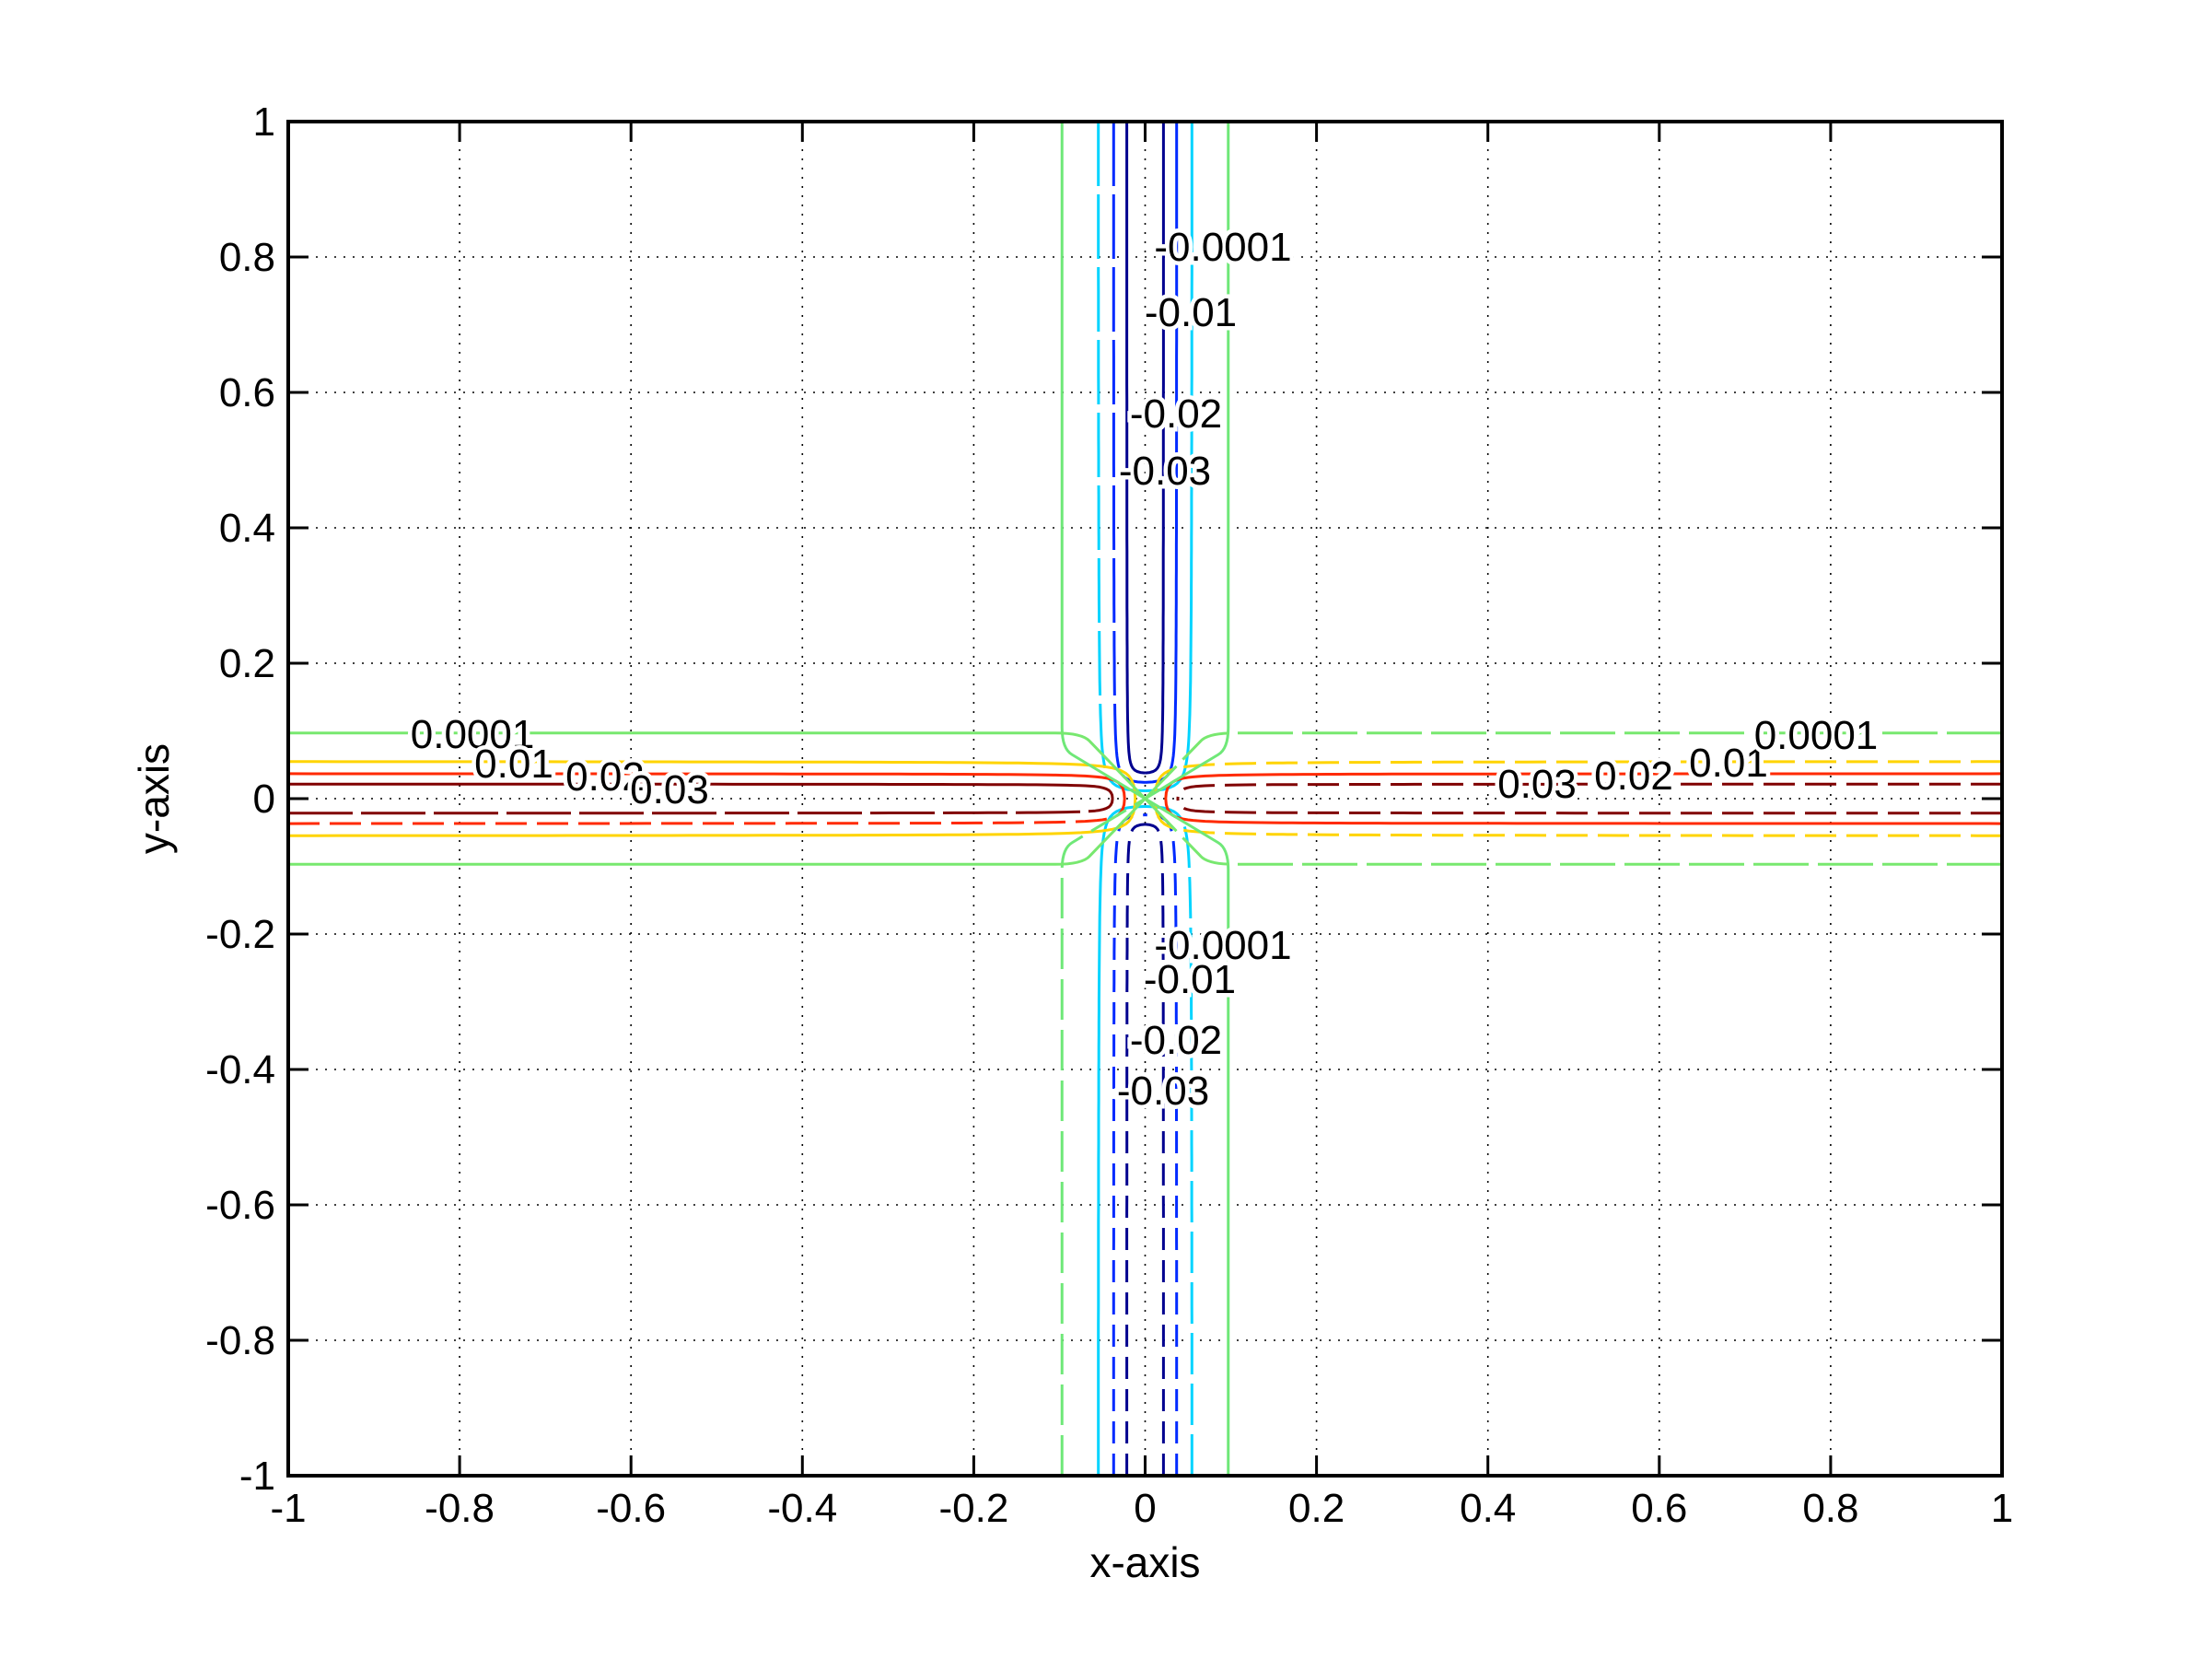 Image resolution: width=2212 pixels, height=1659 pixels. What do you see at coordinates (257, 1476) in the screenshot?
I see `y-tick-label: -1` at bounding box center [257, 1476].